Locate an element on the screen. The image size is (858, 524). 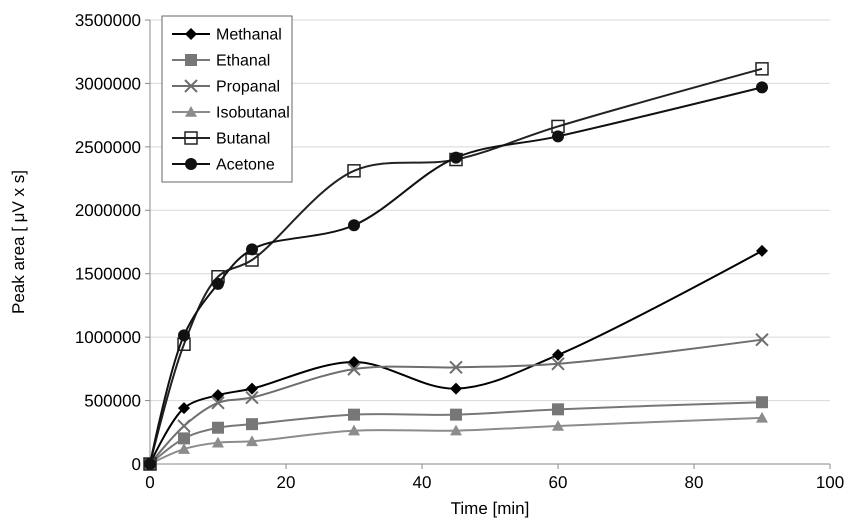
y-tick-label: 500000 is located at coordinates (112, 401).